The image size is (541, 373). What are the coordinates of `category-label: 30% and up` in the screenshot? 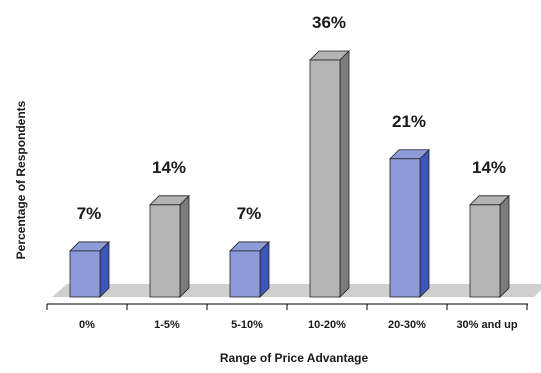 It's located at (486, 325).